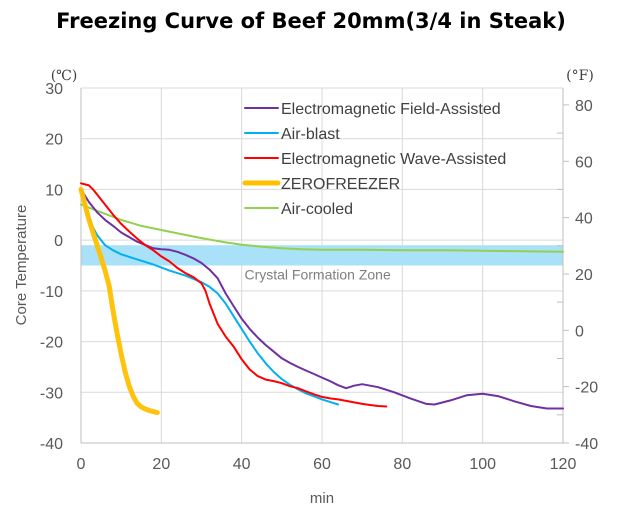 The image size is (622, 513). I want to click on legend-label: Electromagnetic Wave-Assisted, so click(393, 159).